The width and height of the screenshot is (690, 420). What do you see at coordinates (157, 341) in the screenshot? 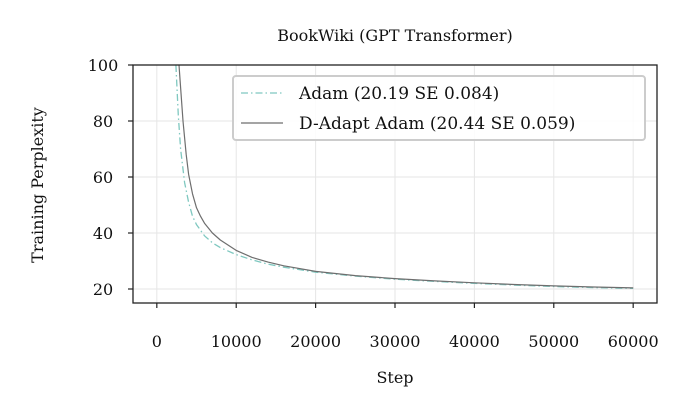
I see `x-tick-label: 0` at bounding box center [157, 341].